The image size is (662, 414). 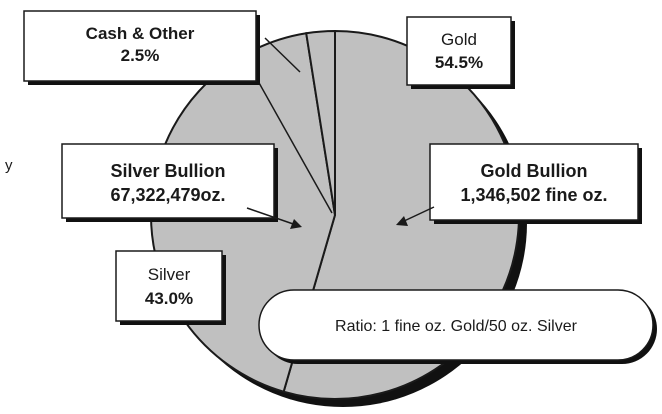 I want to click on cash-label-pct: 2.5%, so click(x=140, y=55).